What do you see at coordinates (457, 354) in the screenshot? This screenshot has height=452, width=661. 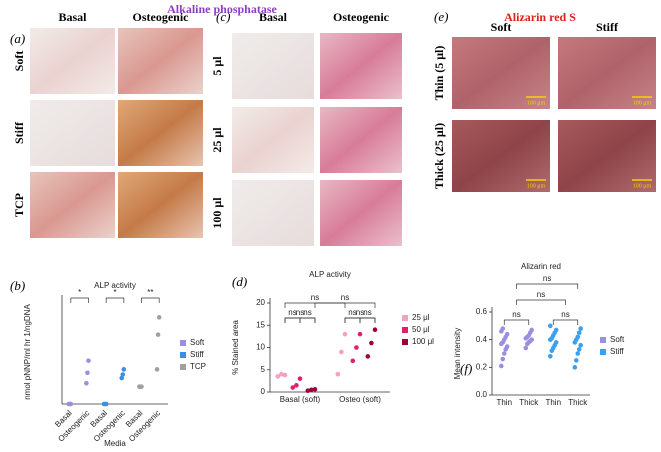 I see `y-axis-label: Mean intensity` at bounding box center [457, 354].